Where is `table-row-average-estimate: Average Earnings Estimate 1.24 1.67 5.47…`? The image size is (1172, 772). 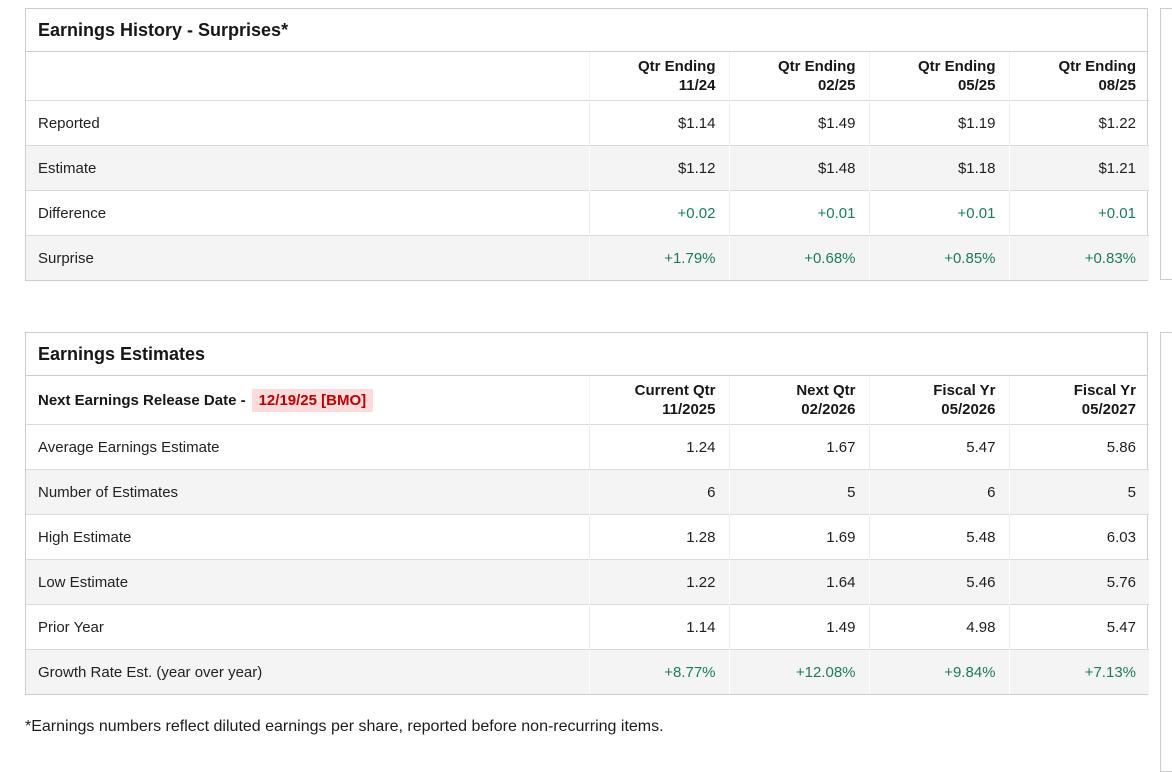
table-row-average-estimate: Average Earnings Estimate 1.24 1.67 5.47… is located at coordinates (587, 447).